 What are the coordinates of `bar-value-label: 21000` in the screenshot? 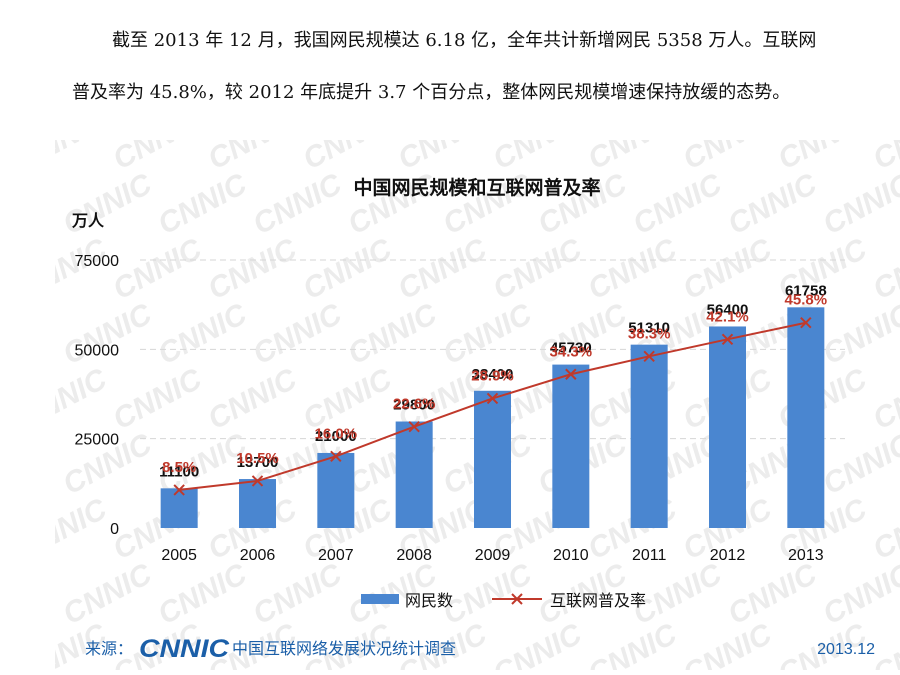 It's located at (336, 436).